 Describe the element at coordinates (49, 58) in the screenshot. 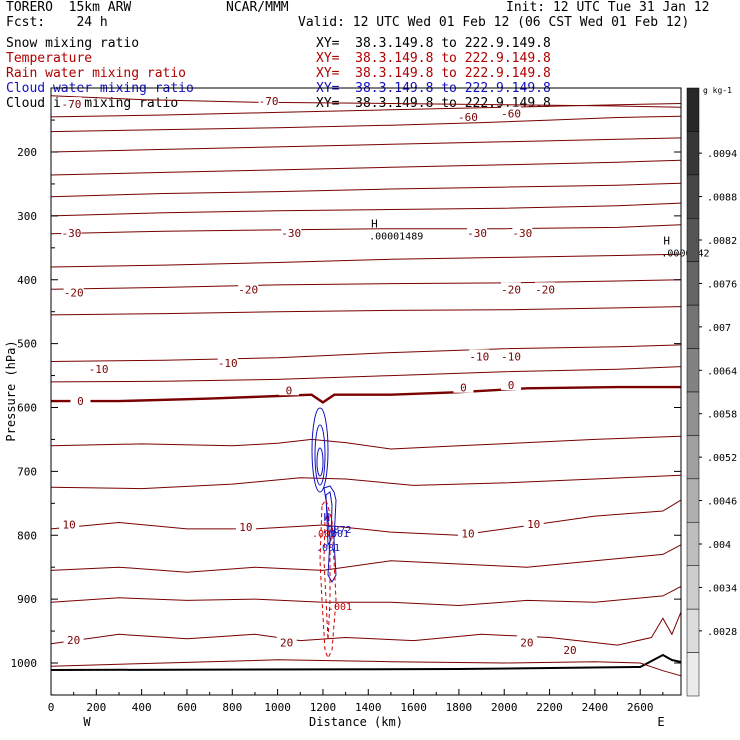

I see `field-temperature: Temperature` at that location.